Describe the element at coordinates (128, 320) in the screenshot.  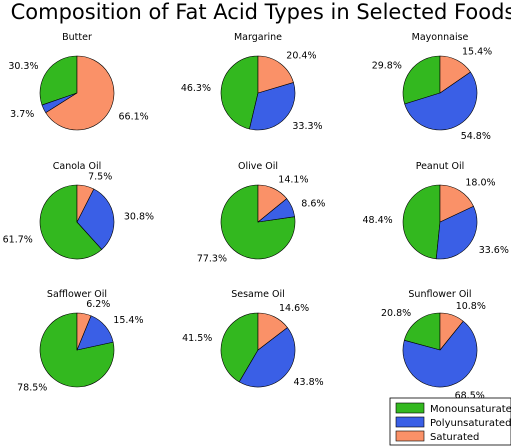
I see `slice-label-polyunsaturated: 15.4%` at that location.